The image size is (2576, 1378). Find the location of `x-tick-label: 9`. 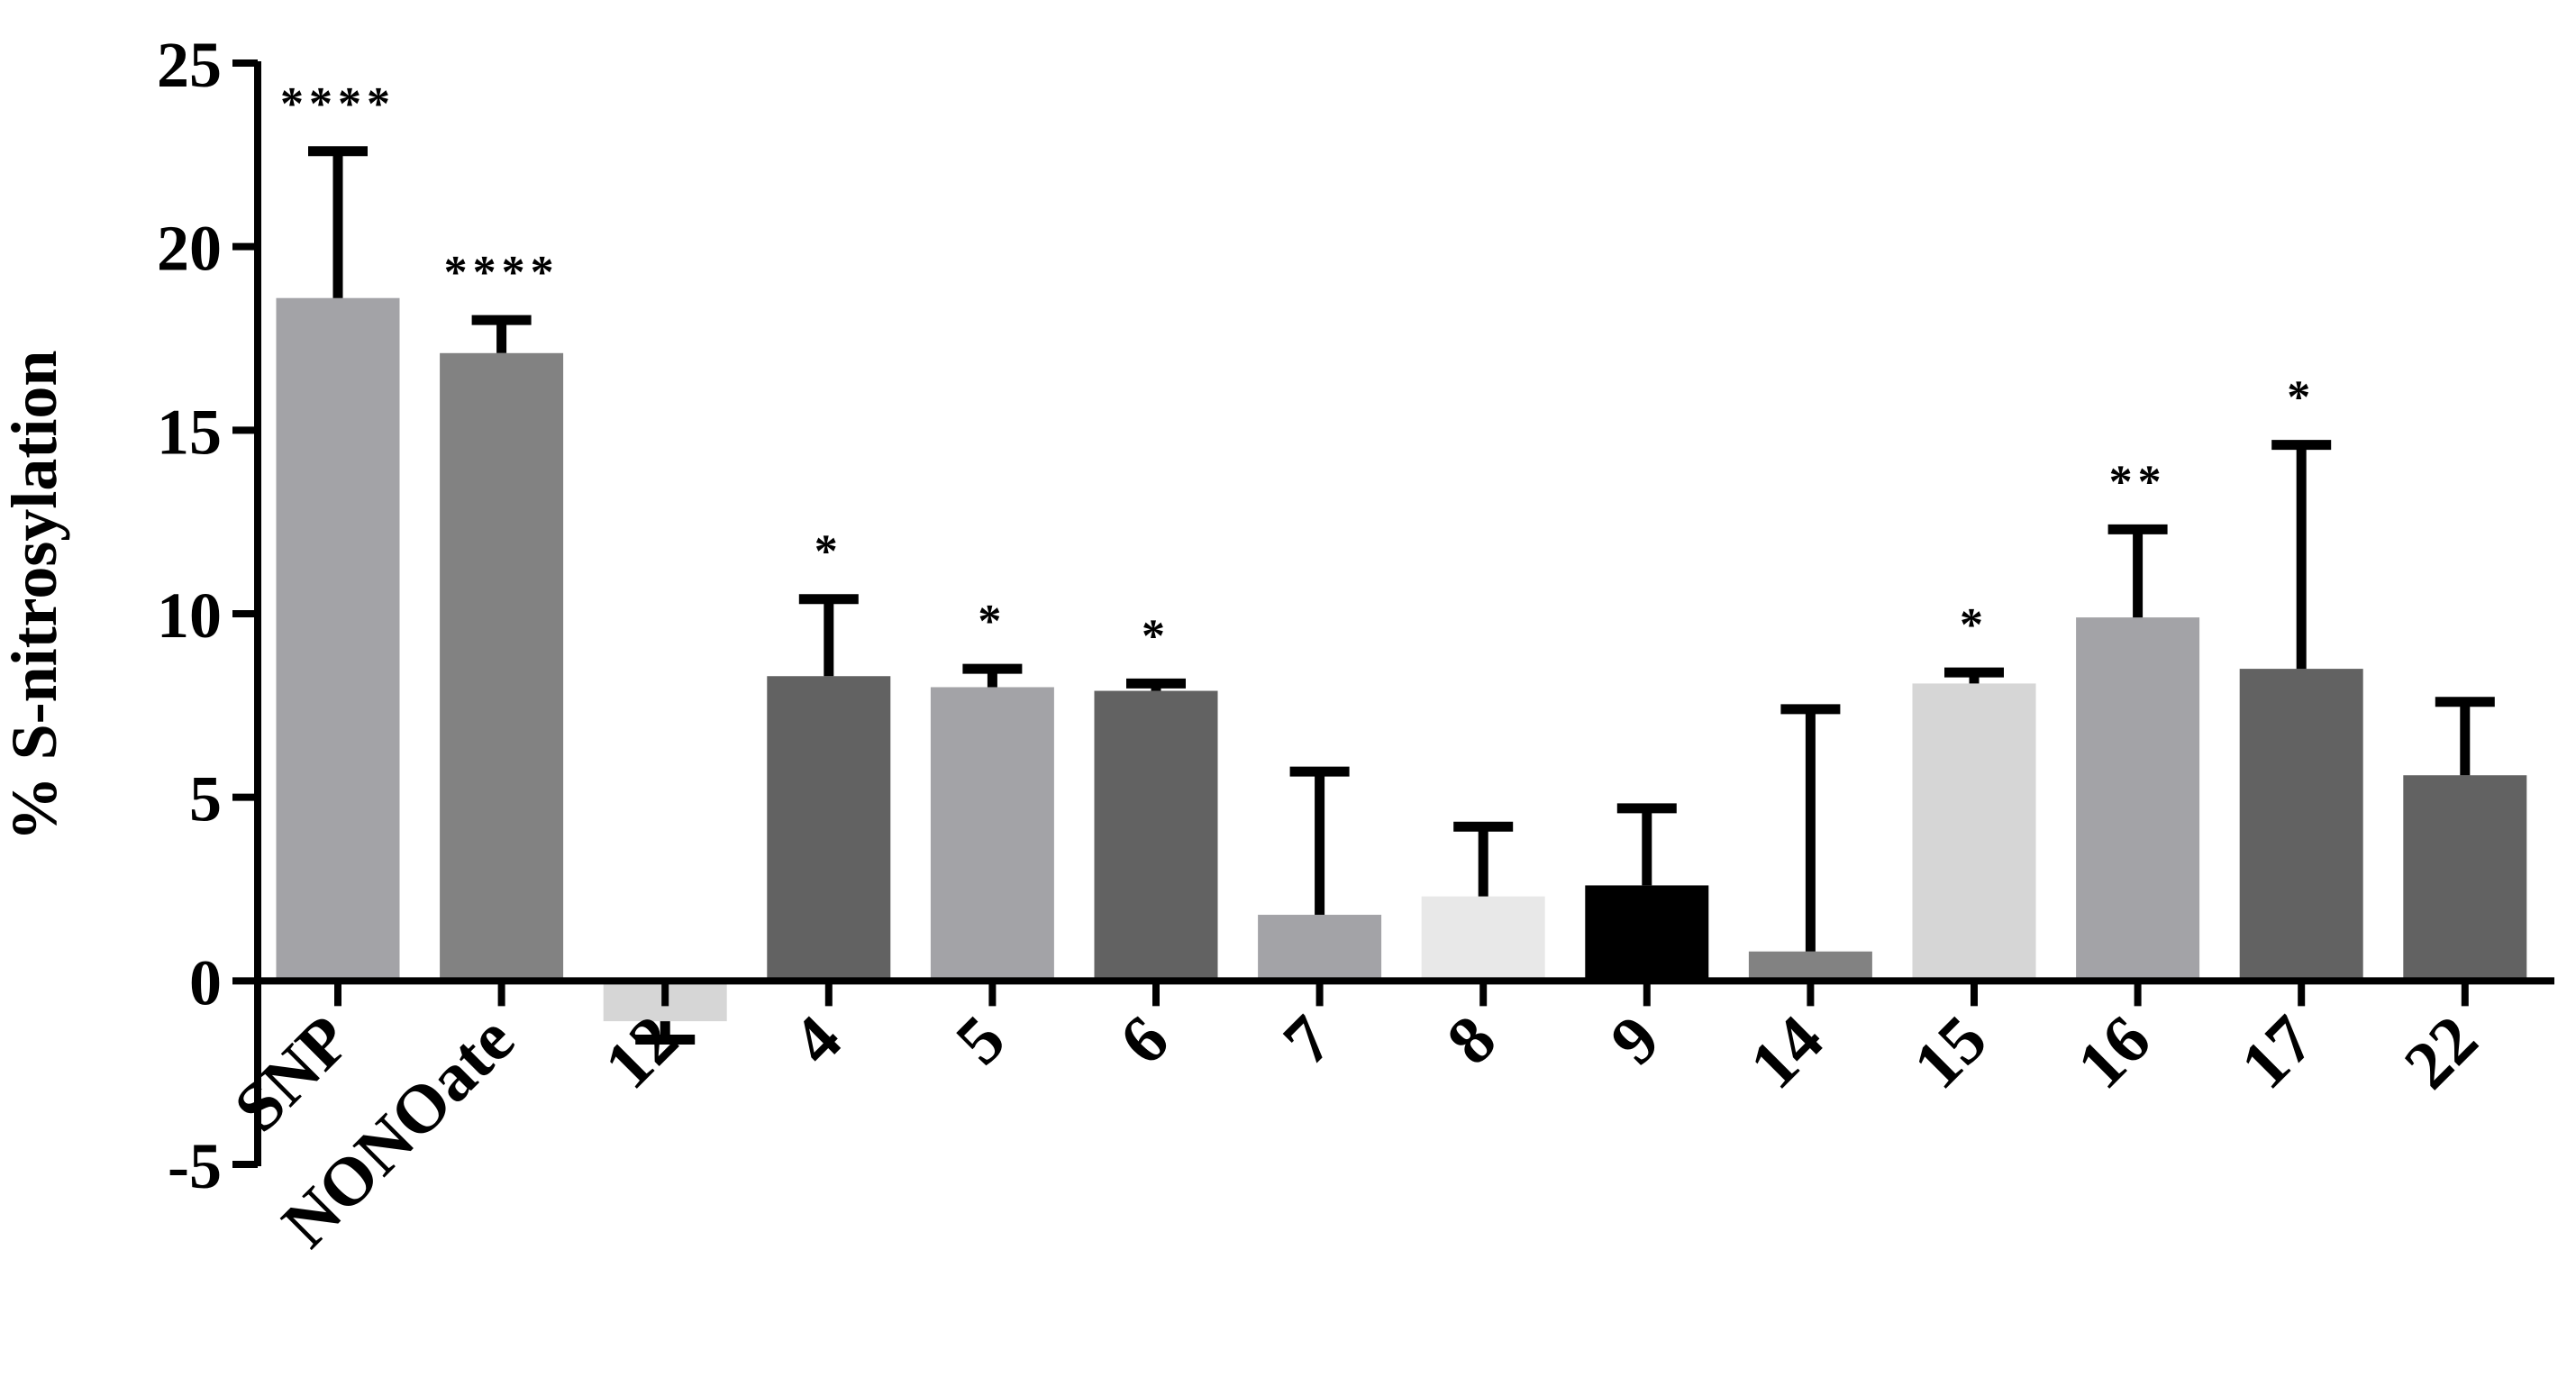

x-tick-label: 9 is located at coordinates (1635, 1040).